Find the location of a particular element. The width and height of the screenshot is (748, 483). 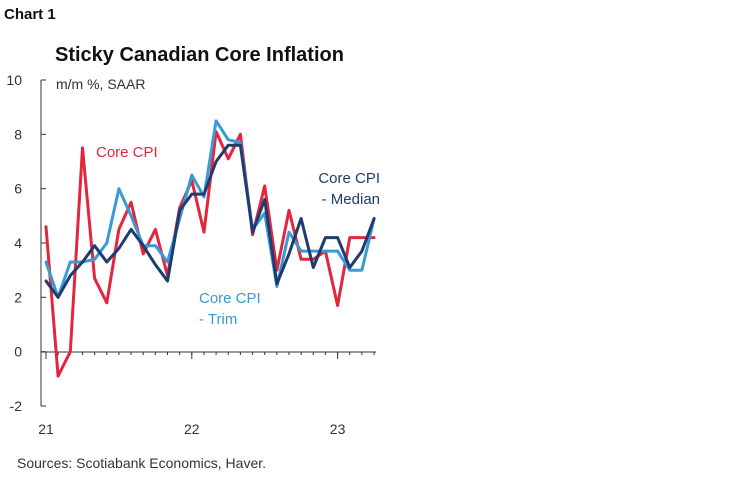

series-label: - Median is located at coordinates (351, 199).